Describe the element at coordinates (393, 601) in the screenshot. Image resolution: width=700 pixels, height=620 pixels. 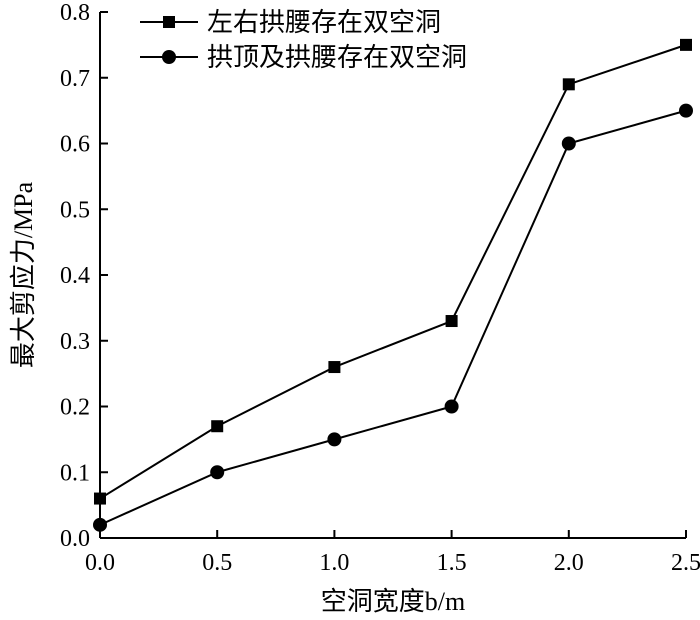
I see `x-axis-label: 空洞宽度b/m` at that location.